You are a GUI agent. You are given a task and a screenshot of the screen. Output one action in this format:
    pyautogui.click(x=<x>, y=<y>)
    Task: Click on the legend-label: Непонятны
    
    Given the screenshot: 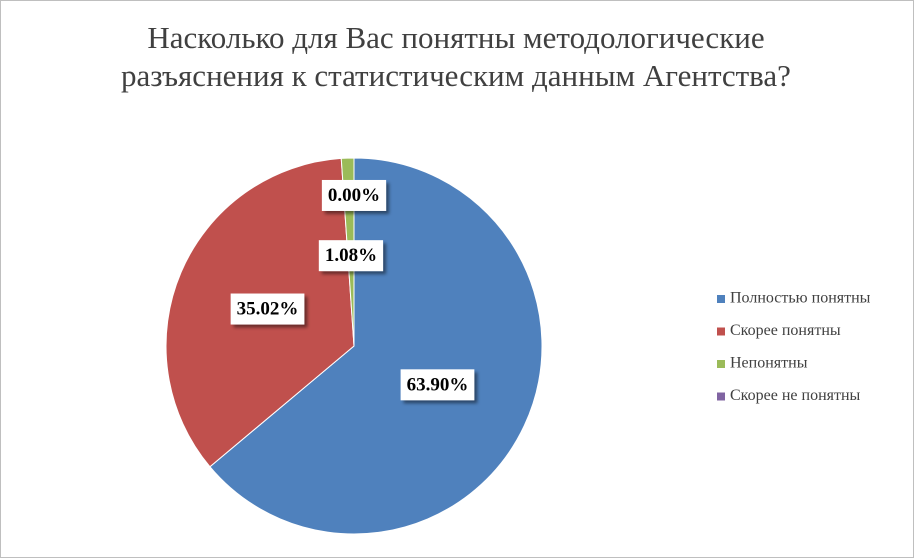 What is the action you would take?
    pyautogui.click(x=769, y=363)
    